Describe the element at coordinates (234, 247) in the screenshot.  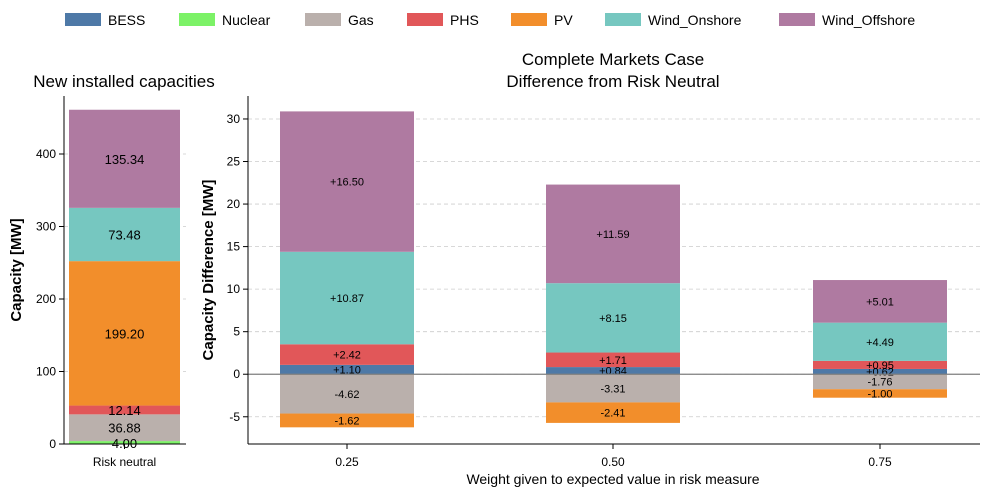
I see `right-y-tick-label: 15` at that location.